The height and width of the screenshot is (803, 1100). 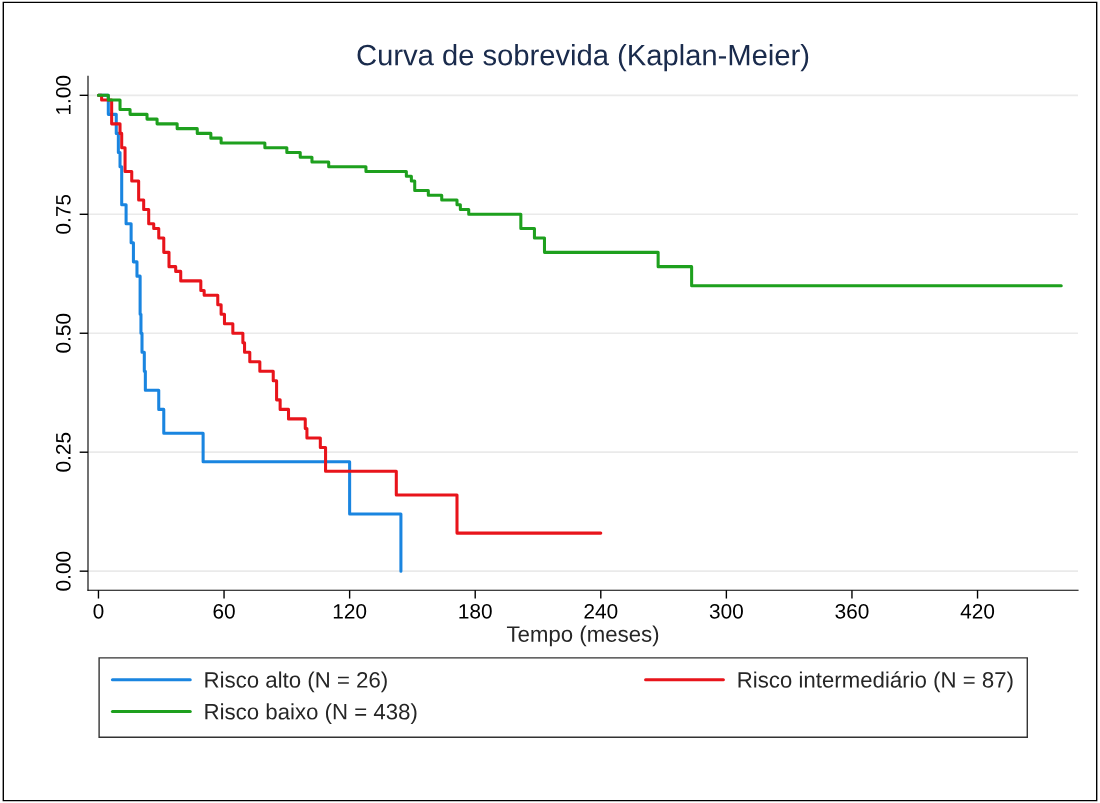 What do you see at coordinates (726, 611) in the screenshot?
I see `x-tick-label: 300` at bounding box center [726, 611].